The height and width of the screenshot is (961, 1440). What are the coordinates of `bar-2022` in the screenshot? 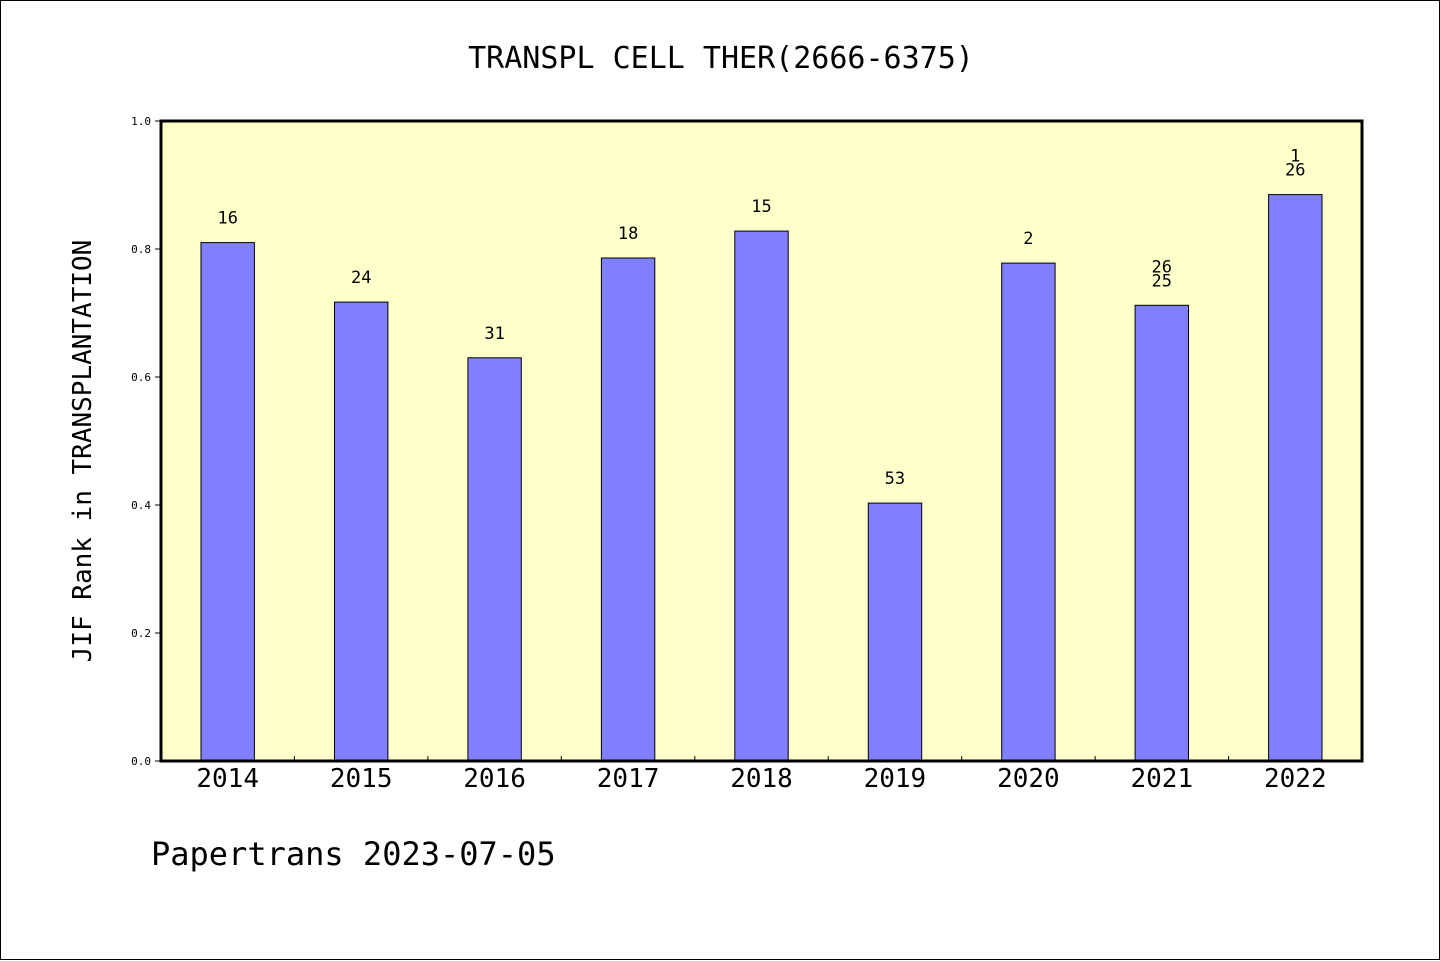 It's located at (1295, 478).